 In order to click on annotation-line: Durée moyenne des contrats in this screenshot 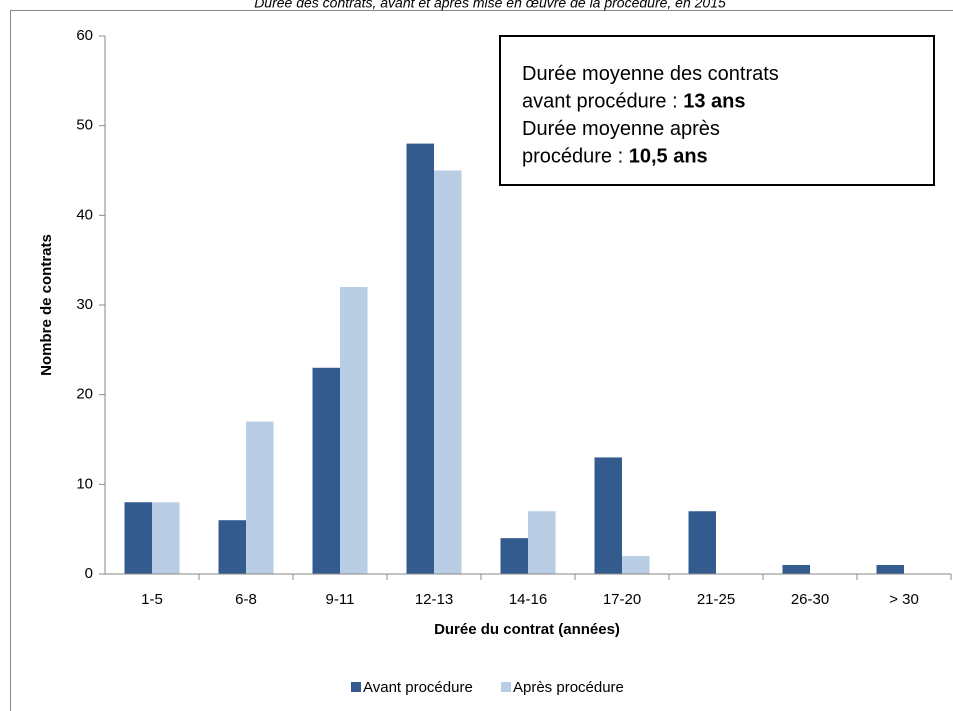, I will do `click(650, 74)`.